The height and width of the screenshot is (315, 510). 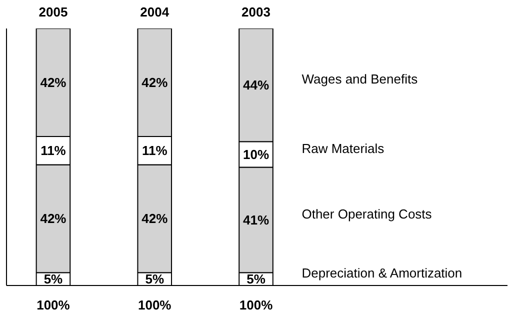 What do you see at coordinates (53, 12) in the screenshot?
I see `x-tick-label: 2005` at bounding box center [53, 12].